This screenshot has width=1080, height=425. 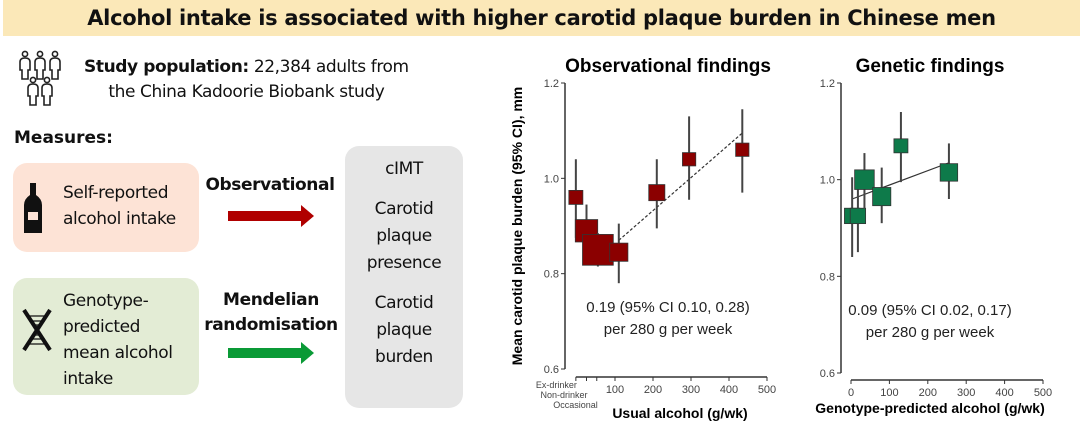 I want to click on bottle-icon, so click(x=33, y=208).